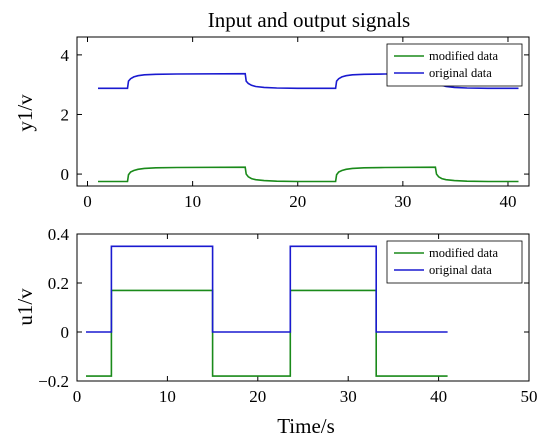 Image resolution: width=550 pixels, height=441 pixels. What do you see at coordinates (306, 426) in the screenshot?
I see `bottom-chart-xlabel: Time/s` at bounding box center [306, 426].